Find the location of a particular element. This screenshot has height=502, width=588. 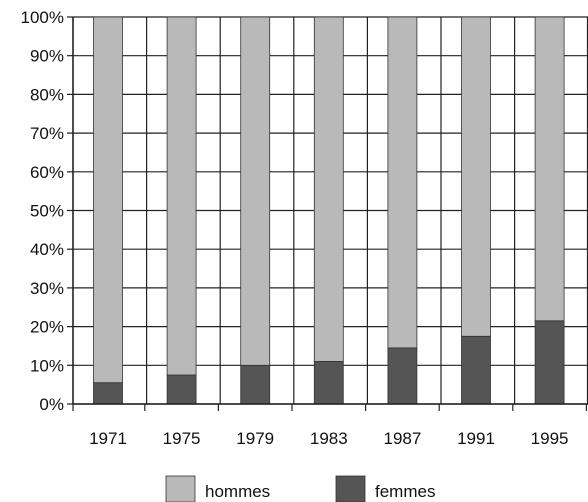

legend-swatch-femmes is located at coordinates (350, 488).